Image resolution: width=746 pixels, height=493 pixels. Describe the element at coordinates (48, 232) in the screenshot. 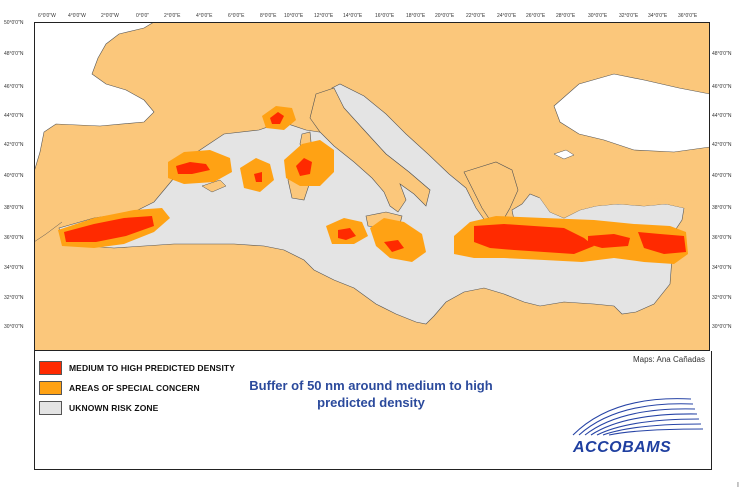

I see `atlantic-coast-detail` at that location.